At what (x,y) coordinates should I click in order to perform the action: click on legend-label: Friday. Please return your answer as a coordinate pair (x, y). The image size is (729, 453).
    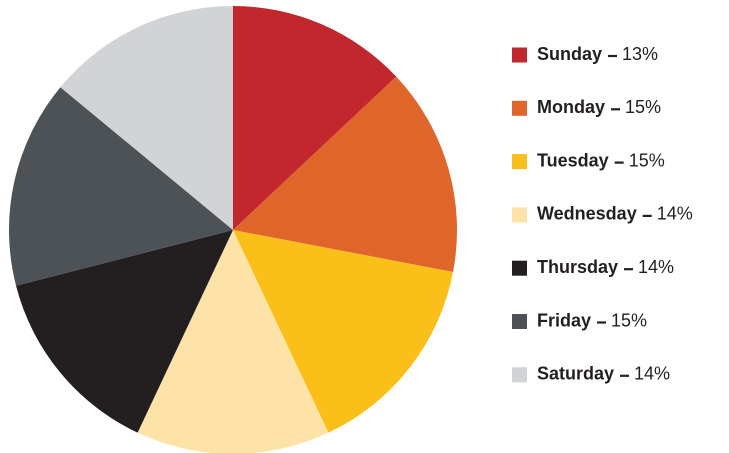
    Looking at the image, I should click on (564, 320).